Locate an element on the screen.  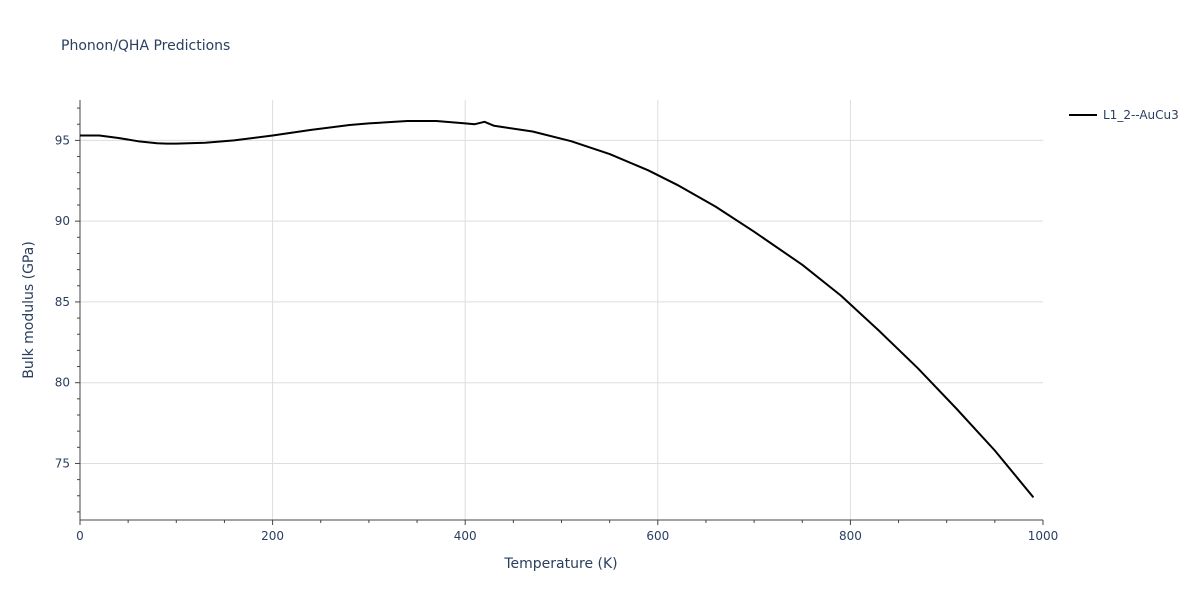
y-axis-ticks: 75 80 85 90 95 is located at coordinates (67, 310).